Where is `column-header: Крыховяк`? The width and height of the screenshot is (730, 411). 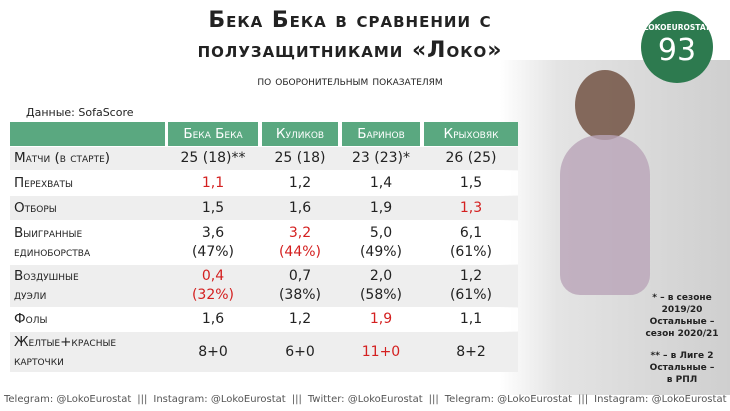
column-header: Крыховяк is located at coordinates (471, 134).